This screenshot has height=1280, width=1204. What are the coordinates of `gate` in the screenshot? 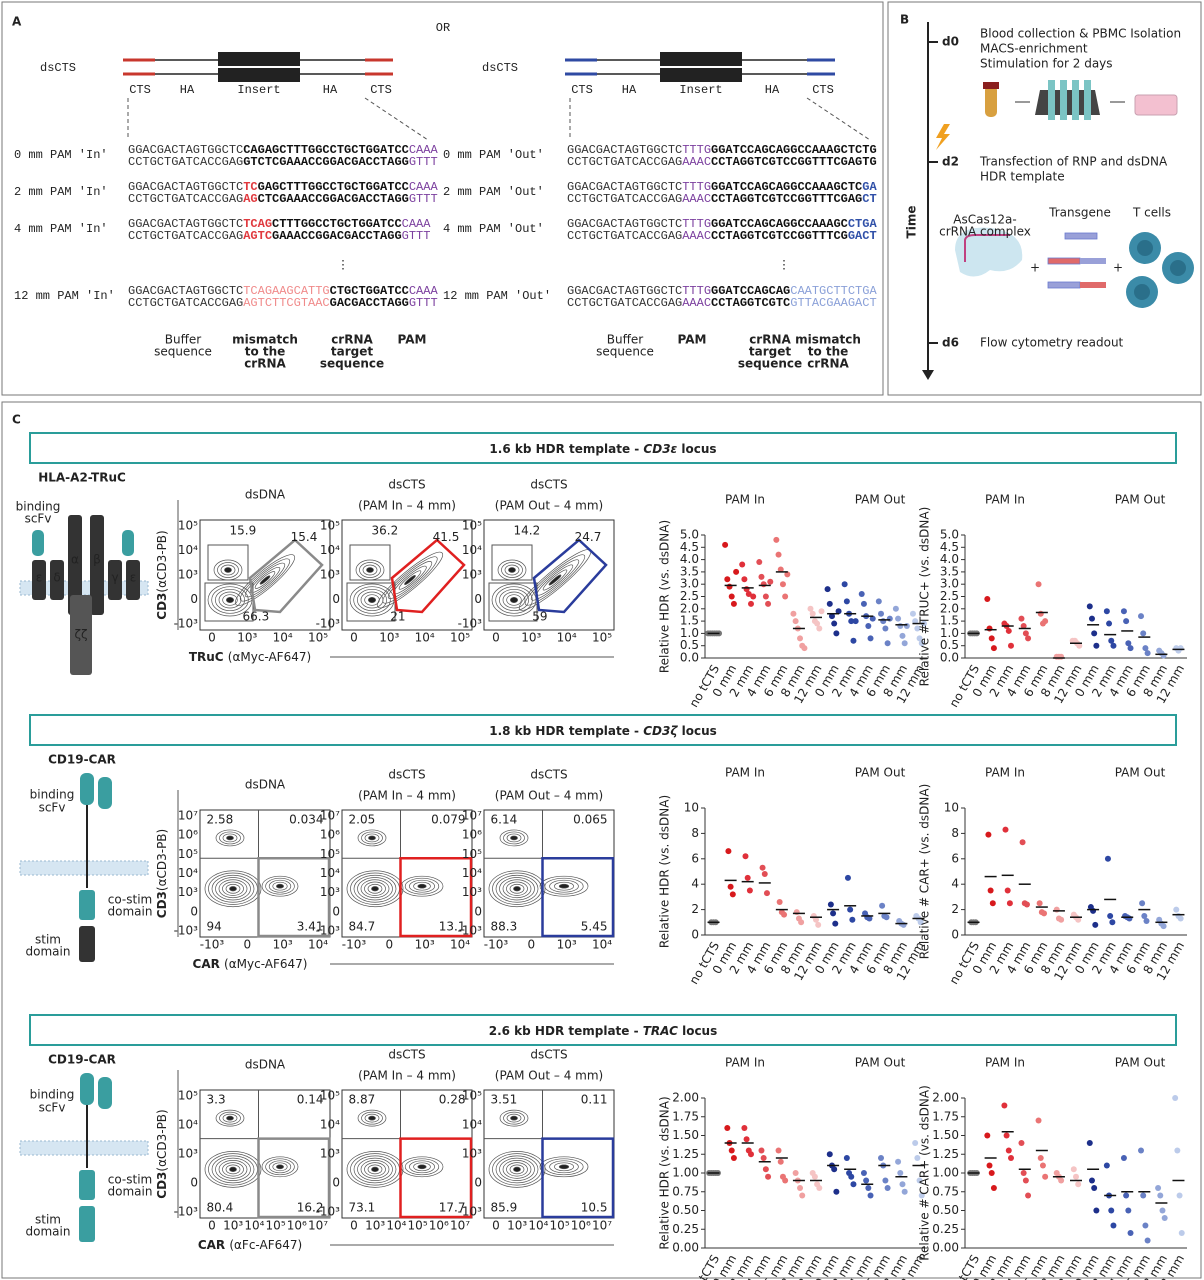 It's located at (512, 562).